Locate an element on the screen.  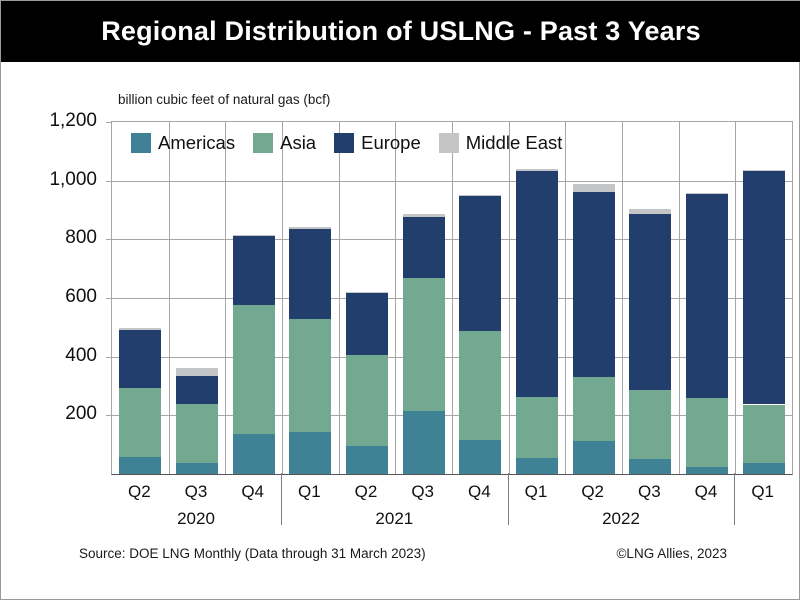
legend-item: Americas is located at coordinates (183, 143).